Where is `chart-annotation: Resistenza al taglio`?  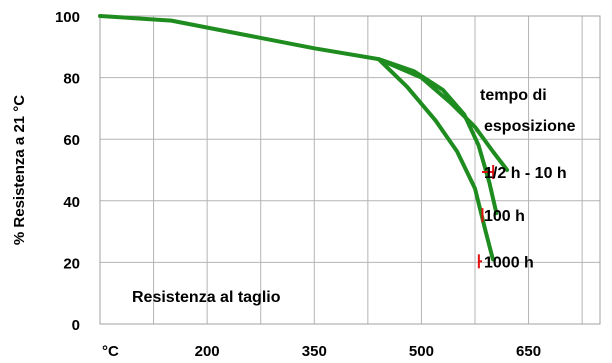
chart-annotation: Resistenza al taglio is located at coordinates (206, 297).